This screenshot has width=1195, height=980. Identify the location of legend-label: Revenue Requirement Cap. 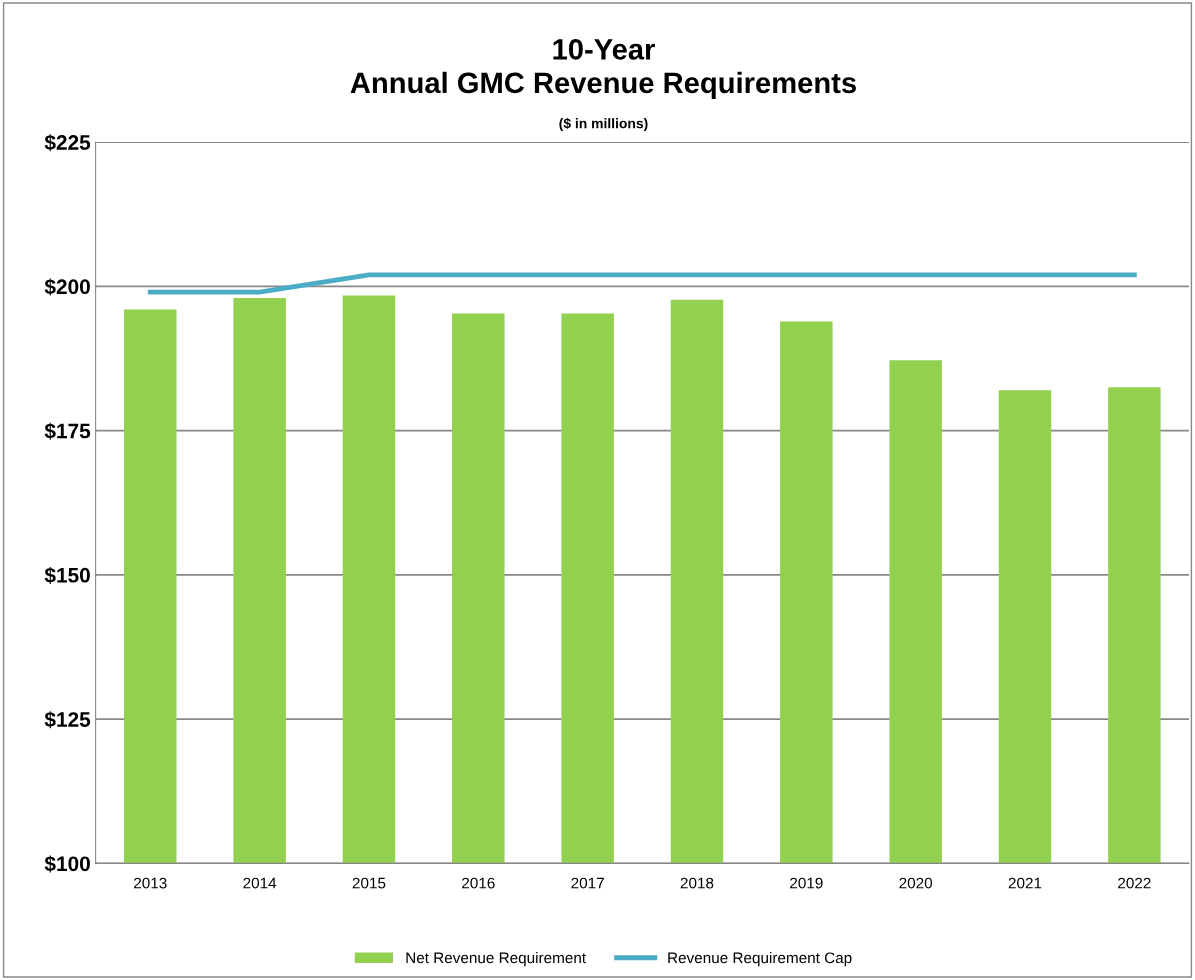
(760, 959).